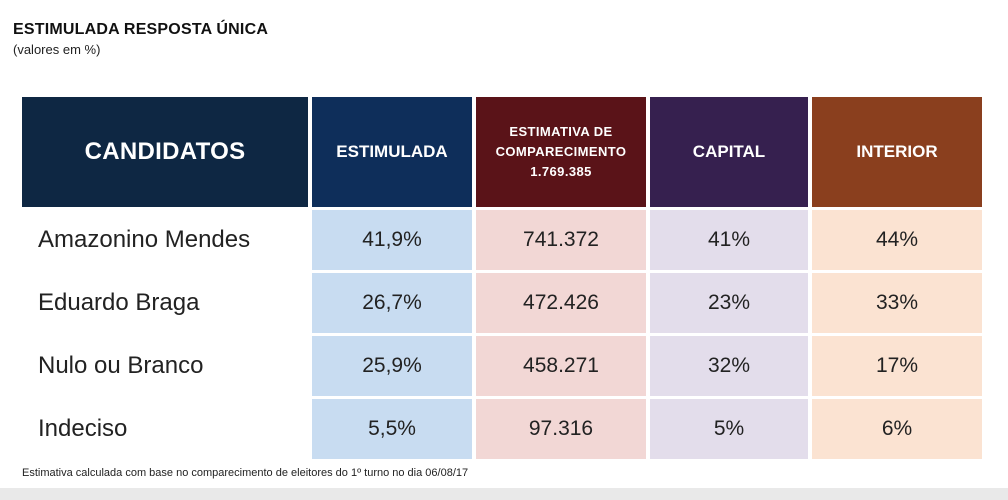 This screenshot has height=500, width=1008. I want to click on chart-title: ESTIMULADA RESPOSTA ÚNICA, so click(141, 29).